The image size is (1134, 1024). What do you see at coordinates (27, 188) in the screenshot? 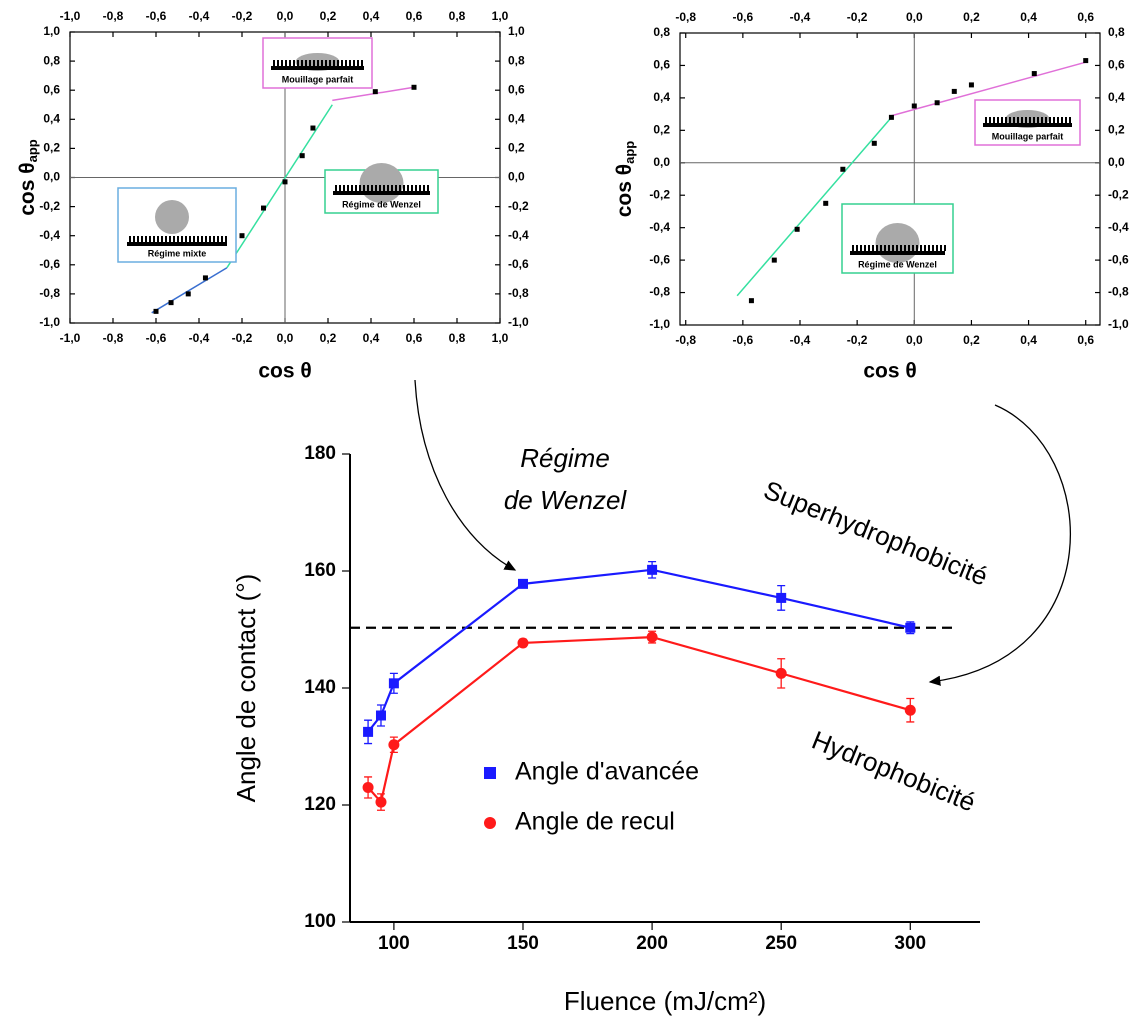
I see `y-axis-label-main: cos θ` at bounding box center [27, 188].